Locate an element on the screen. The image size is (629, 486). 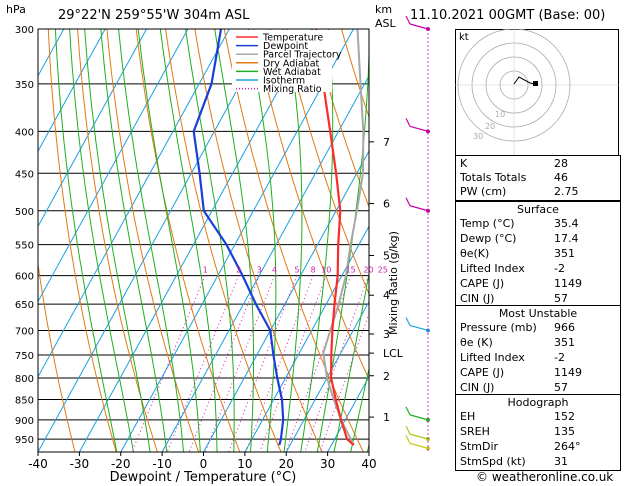
row-label: PW (cm) is located at coordinates (483, 191).